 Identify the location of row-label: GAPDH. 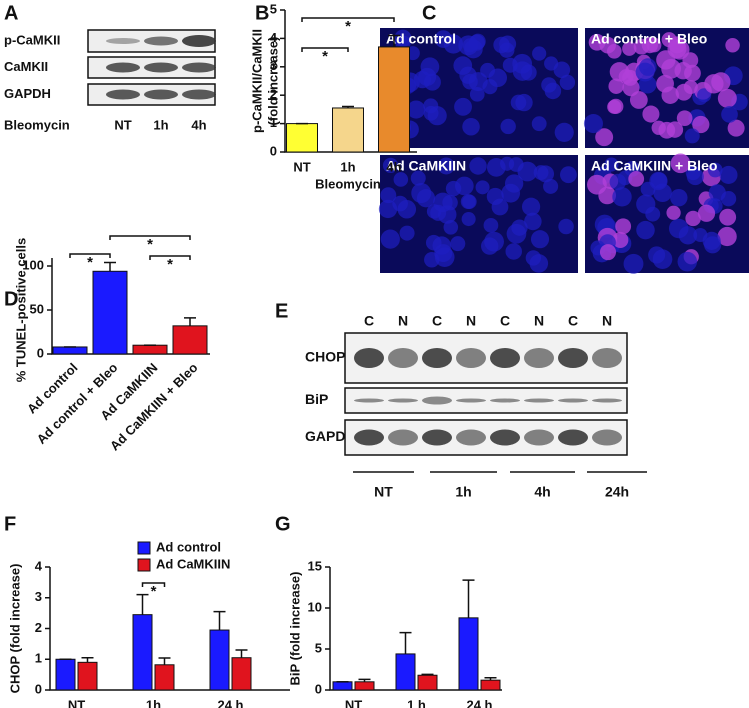
(330, 436).